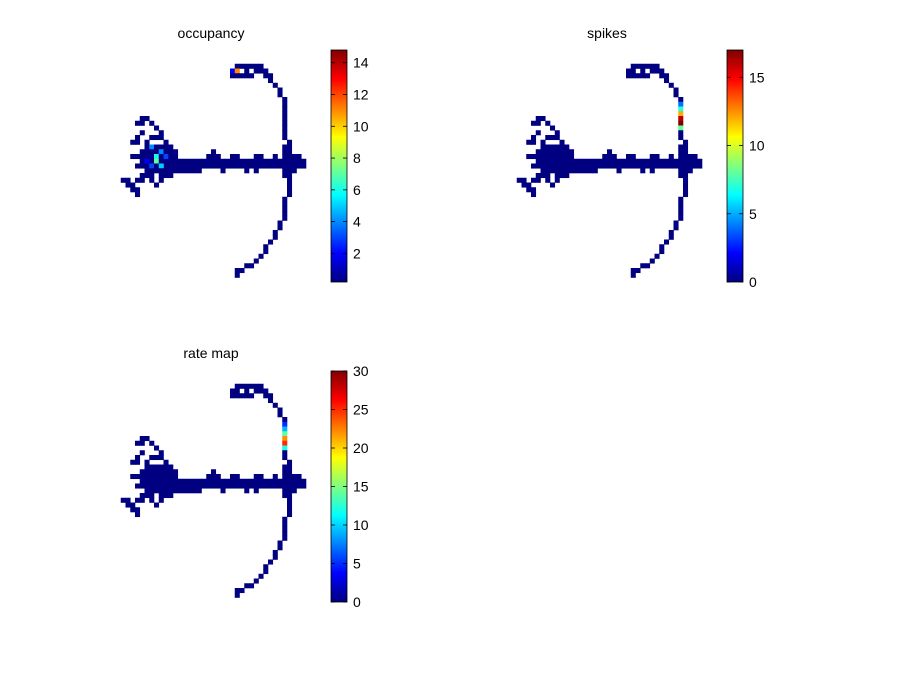 The width and height of the screenshot is (900, 675). Describe the element at coordinates (757, 146) in the screenshot. I see `colorbar-tick-label: 10` at that location.